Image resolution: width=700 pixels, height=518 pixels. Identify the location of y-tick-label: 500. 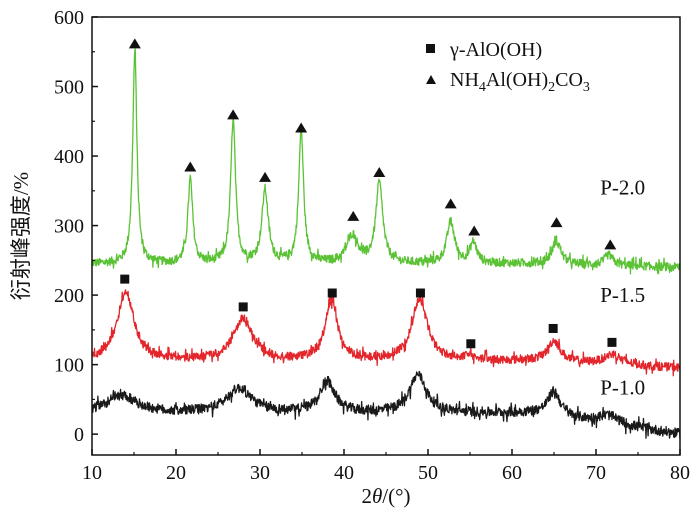
(69, 88).